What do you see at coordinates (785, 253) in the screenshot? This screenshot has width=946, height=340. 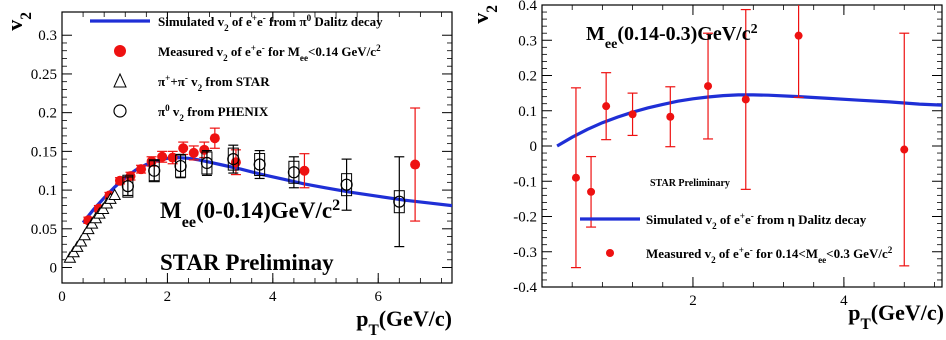 I see `legend-text-part: for 0.14<M` at bounding box center [785, 253].